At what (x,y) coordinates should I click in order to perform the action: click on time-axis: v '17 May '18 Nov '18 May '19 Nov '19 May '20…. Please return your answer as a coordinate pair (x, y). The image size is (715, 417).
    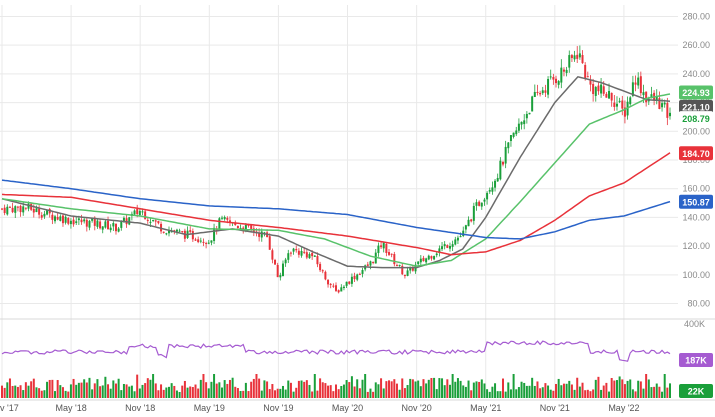
    Looking at the image, I should click on (320, 408).